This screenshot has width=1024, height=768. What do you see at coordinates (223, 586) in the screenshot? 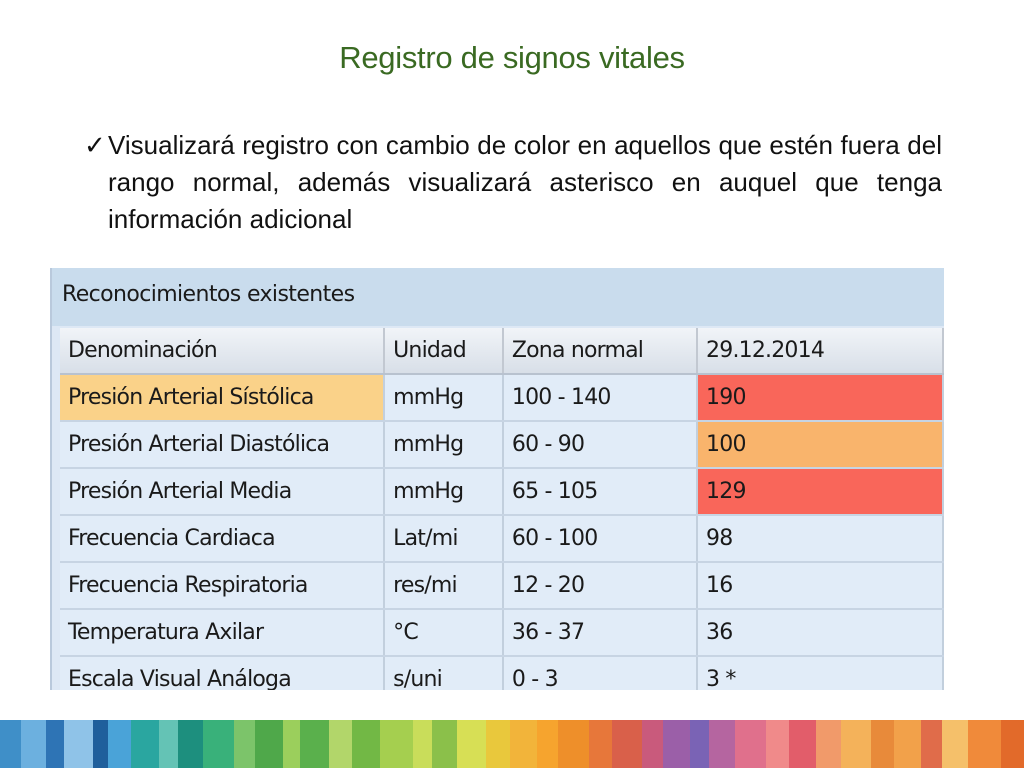
I see `cell-name: Frecuencia Respiratoria` at bounding box center [223, 586].